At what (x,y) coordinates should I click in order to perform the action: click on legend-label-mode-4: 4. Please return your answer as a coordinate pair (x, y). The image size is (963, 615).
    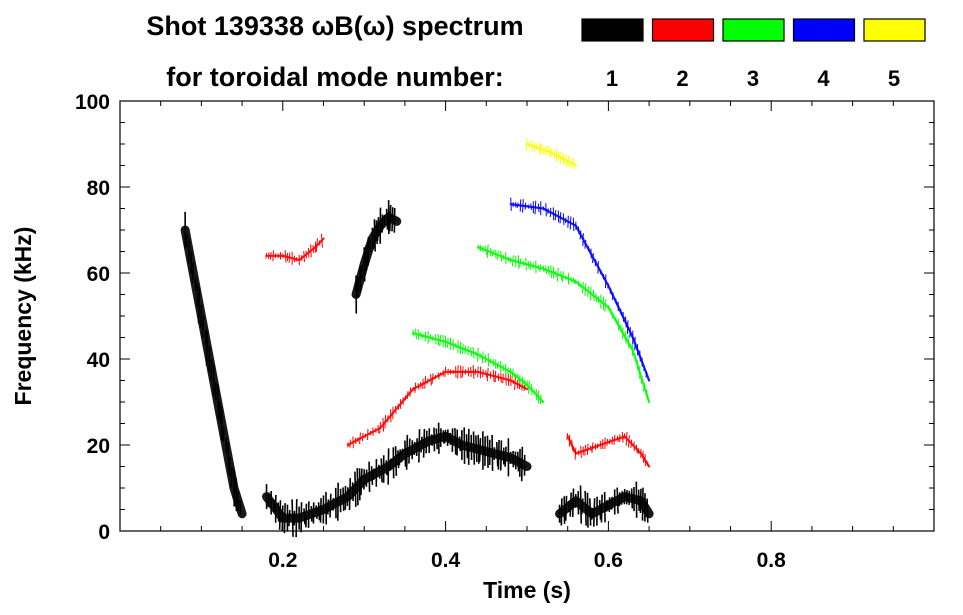
    Looking at the image, I should click on (823, 78).